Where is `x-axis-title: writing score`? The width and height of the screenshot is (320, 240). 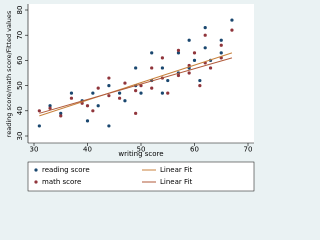 x-axis-title: writing score is located at coordinates (140, 154).